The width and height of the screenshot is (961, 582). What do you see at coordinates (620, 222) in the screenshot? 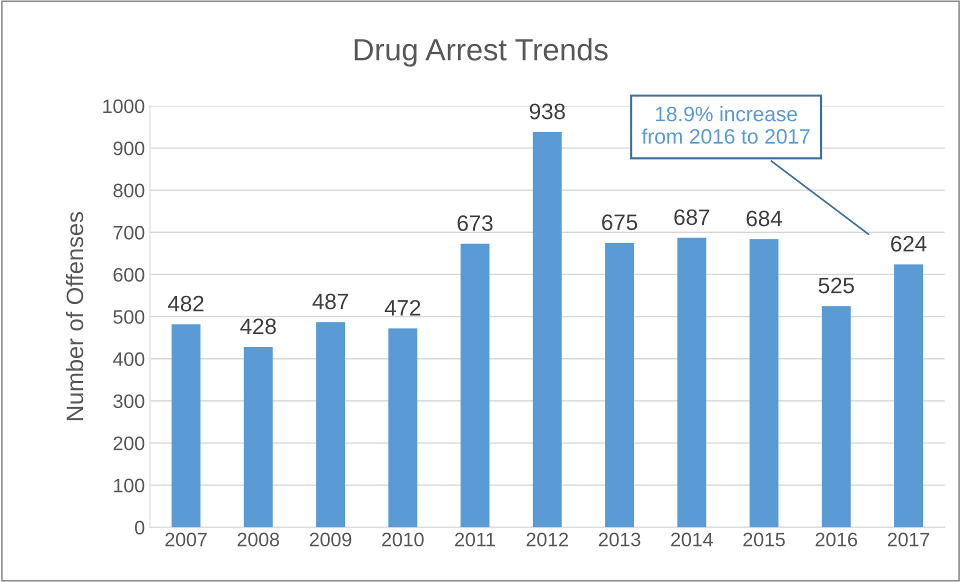
I see `data-label: 675` at bounding box center [620, 222].